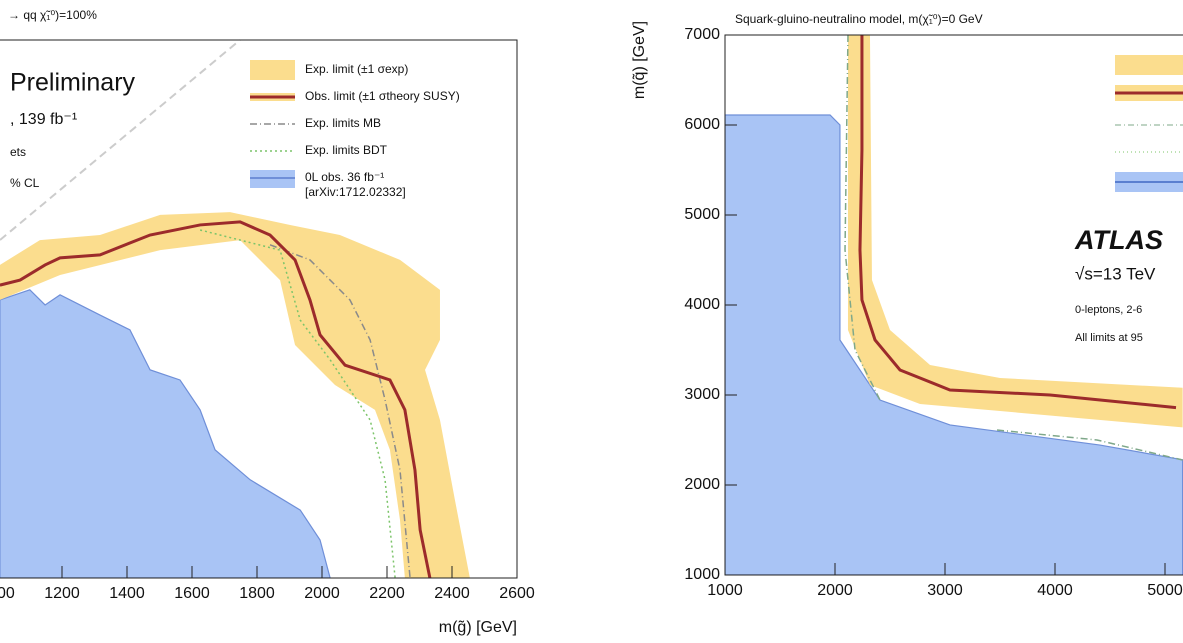 This screenshot has width=1183, height=643. I want to click on x-tick-label: 3000, so click(945, 590).